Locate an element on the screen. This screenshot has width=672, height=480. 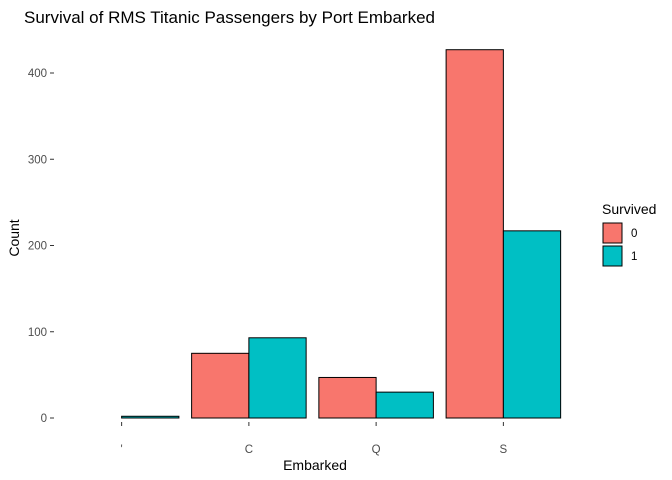
x-axis-title: Embarked is located at coordinates (315, 465).